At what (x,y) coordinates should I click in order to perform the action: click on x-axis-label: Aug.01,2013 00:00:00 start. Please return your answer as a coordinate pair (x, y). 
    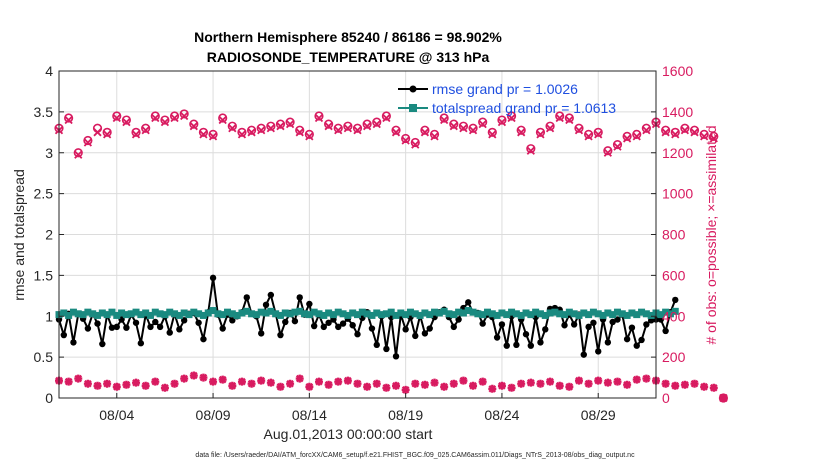
    Looking at the image, I should click on (348, 434).